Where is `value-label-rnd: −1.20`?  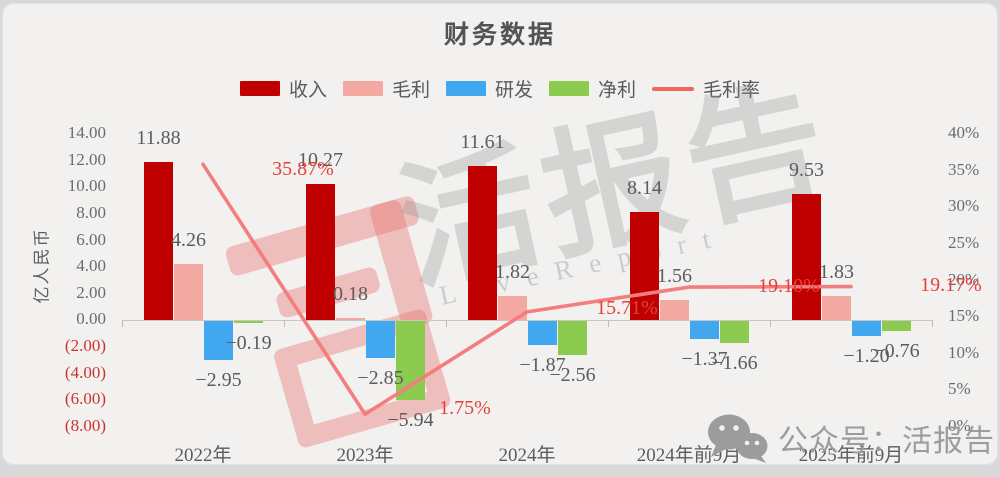
value-label-rnd: −1.20 is located at coordinates (866, 356).